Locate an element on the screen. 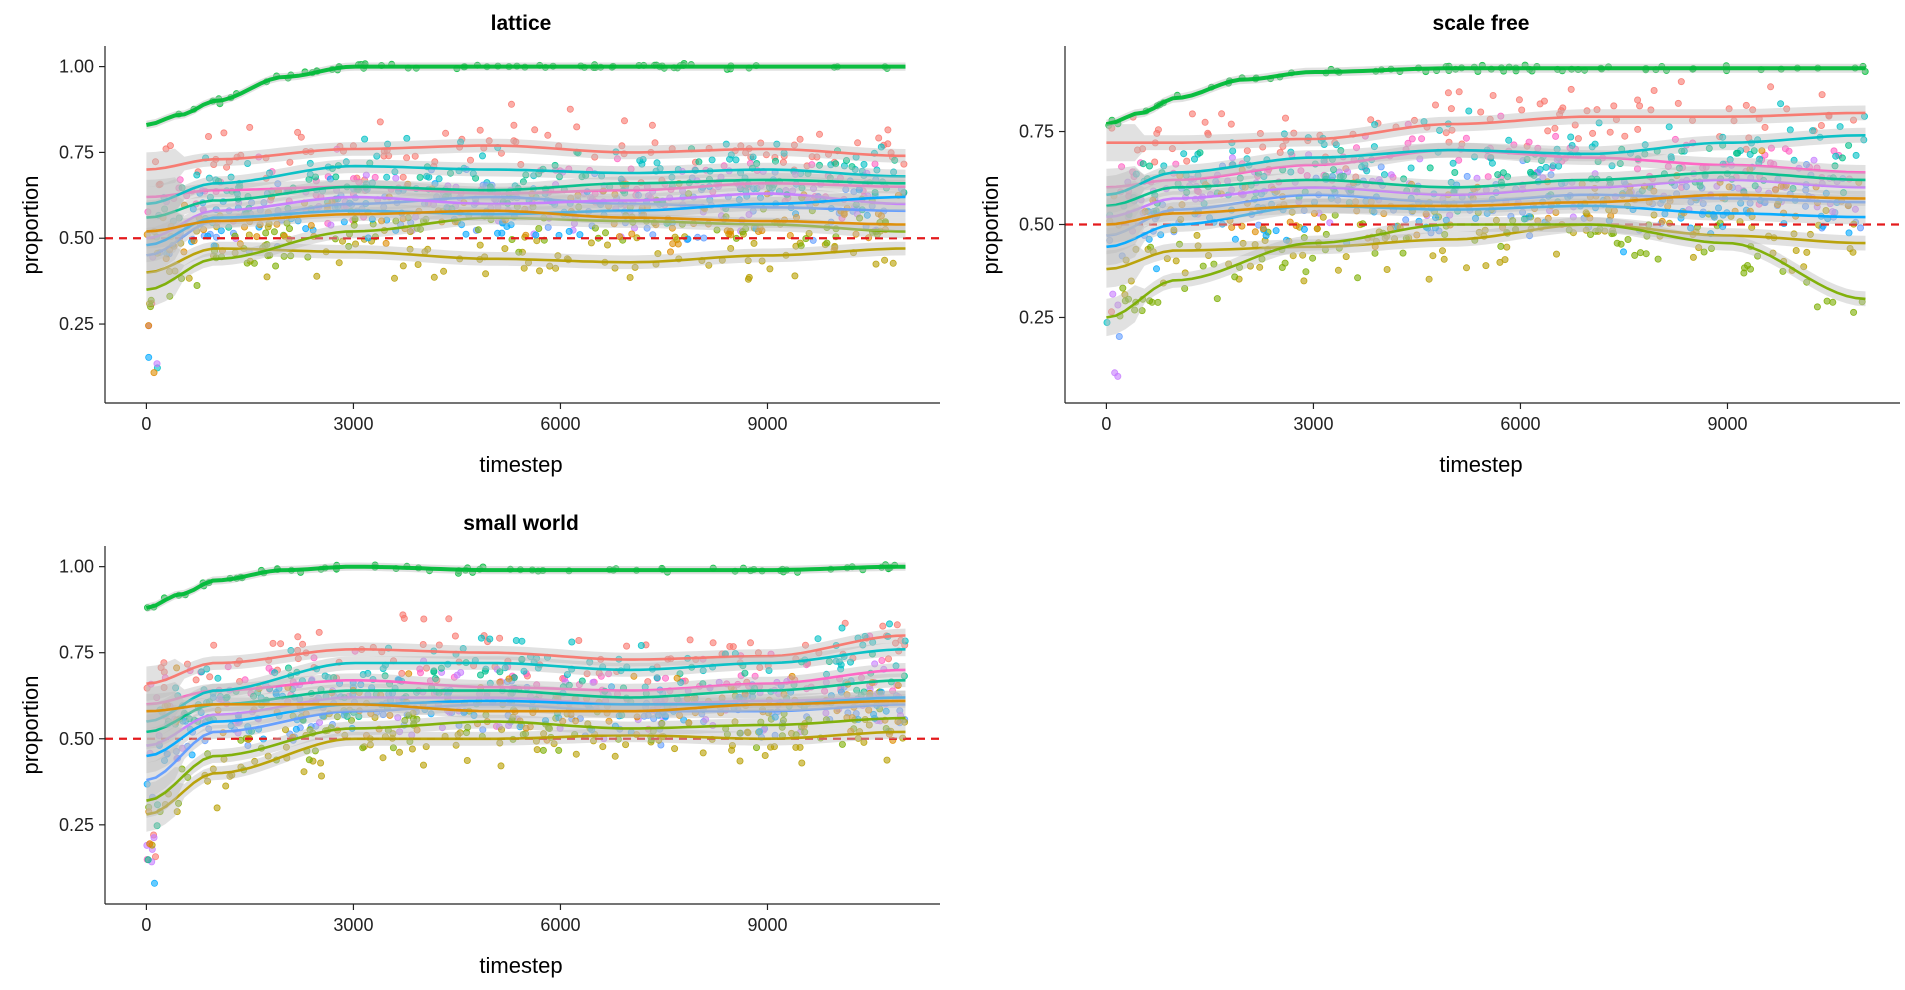  y-tick-label: 0.25 is located at coordinates (1036, 317).